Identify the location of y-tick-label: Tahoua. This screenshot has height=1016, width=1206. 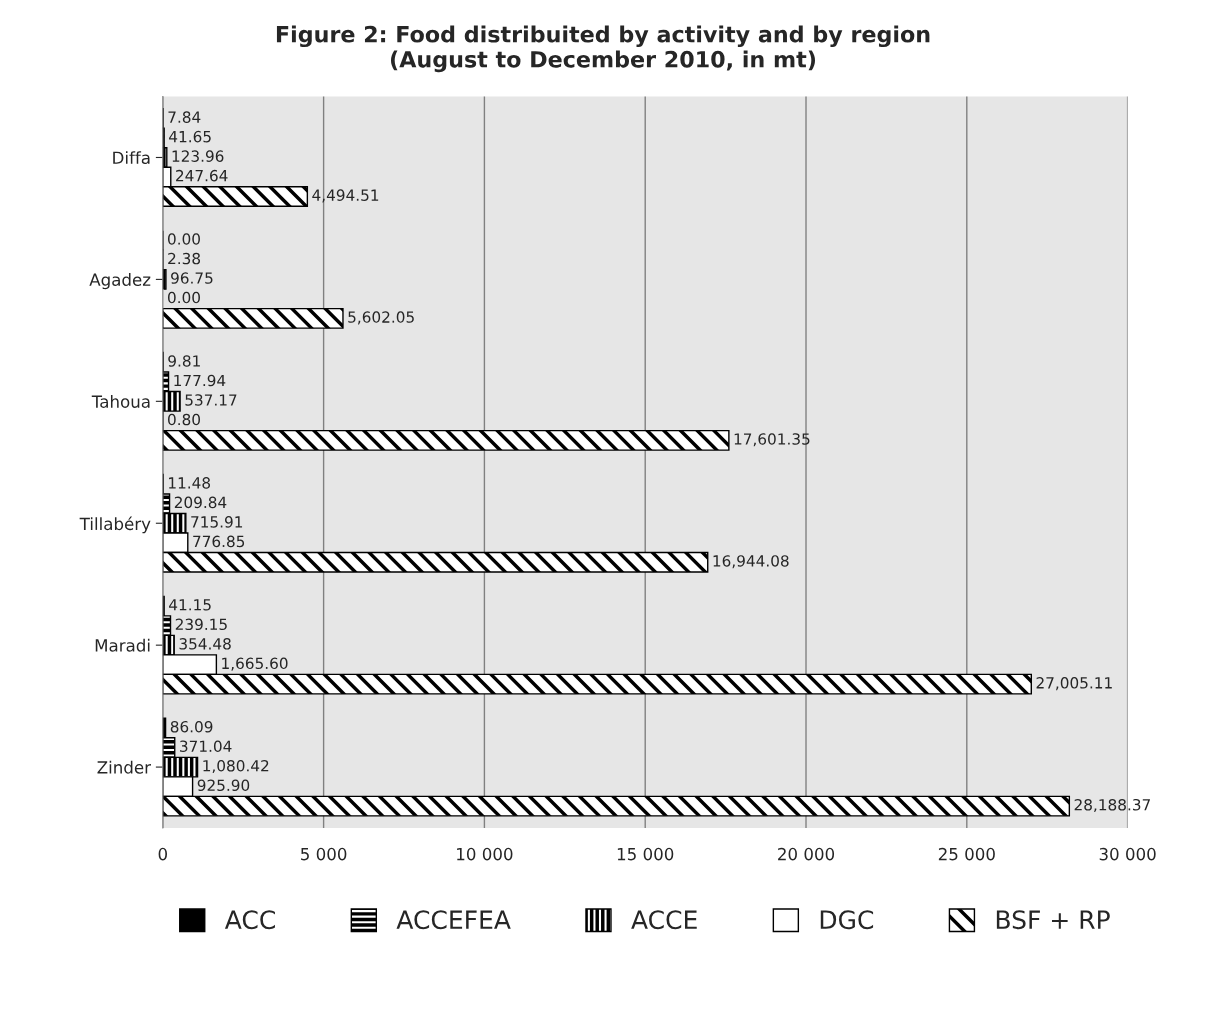
(120, 401).